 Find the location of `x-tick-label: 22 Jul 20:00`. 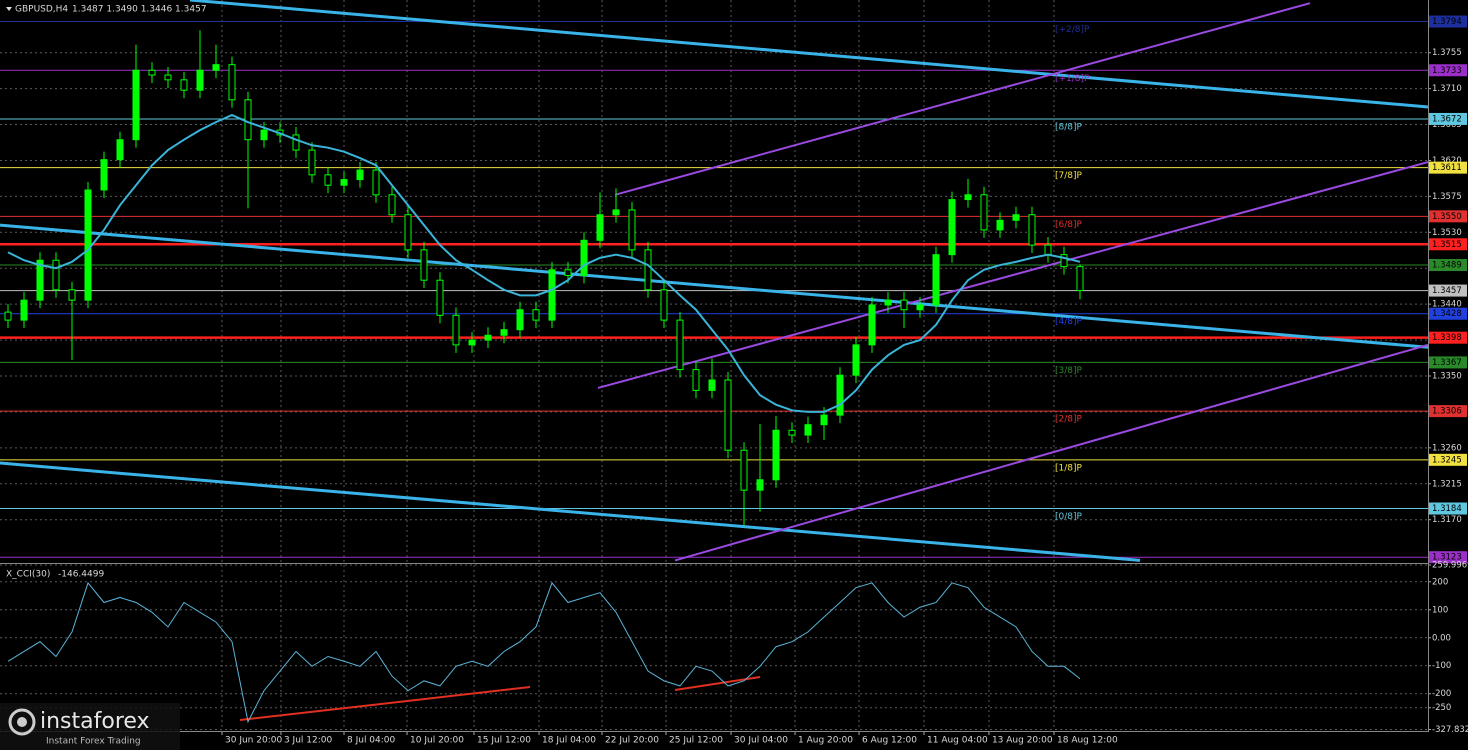

x-tick-label: 22 Jul 20:00 is located at coordinates (632, 741).